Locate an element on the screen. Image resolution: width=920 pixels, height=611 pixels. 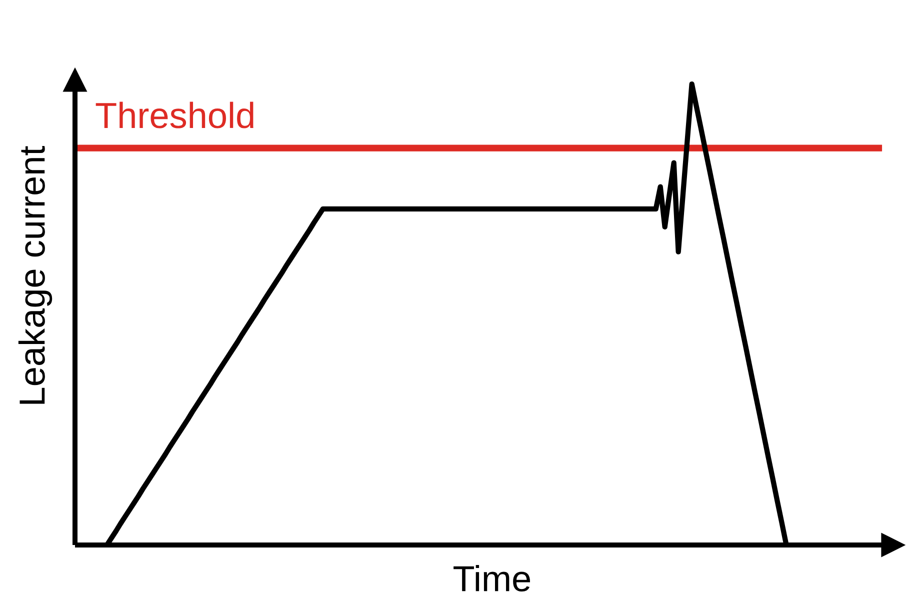
x-axis-title: Time is located at coordinates (492, 578).